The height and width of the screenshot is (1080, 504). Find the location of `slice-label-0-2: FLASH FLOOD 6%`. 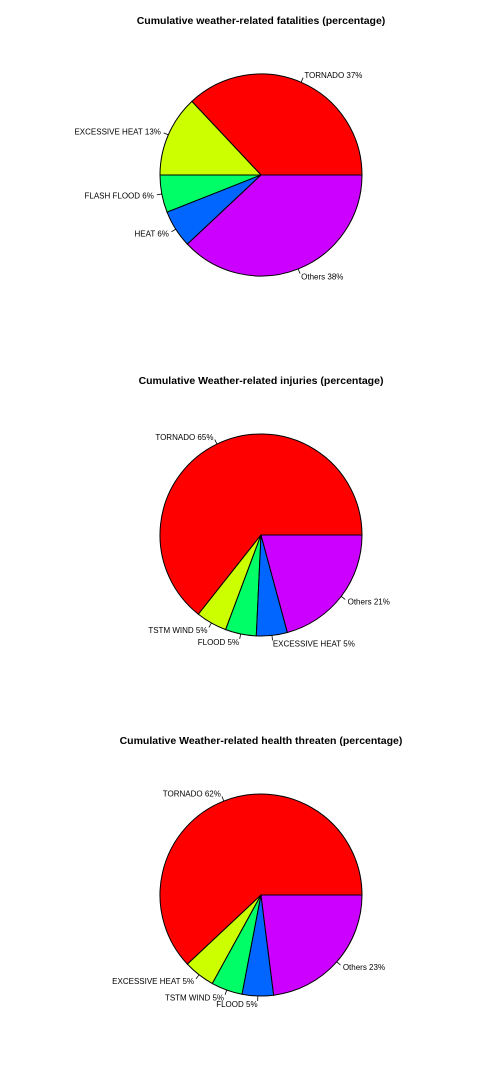

slice-label-0-2: FLASH FLOOD 6% is located at coordinates (118, 195).